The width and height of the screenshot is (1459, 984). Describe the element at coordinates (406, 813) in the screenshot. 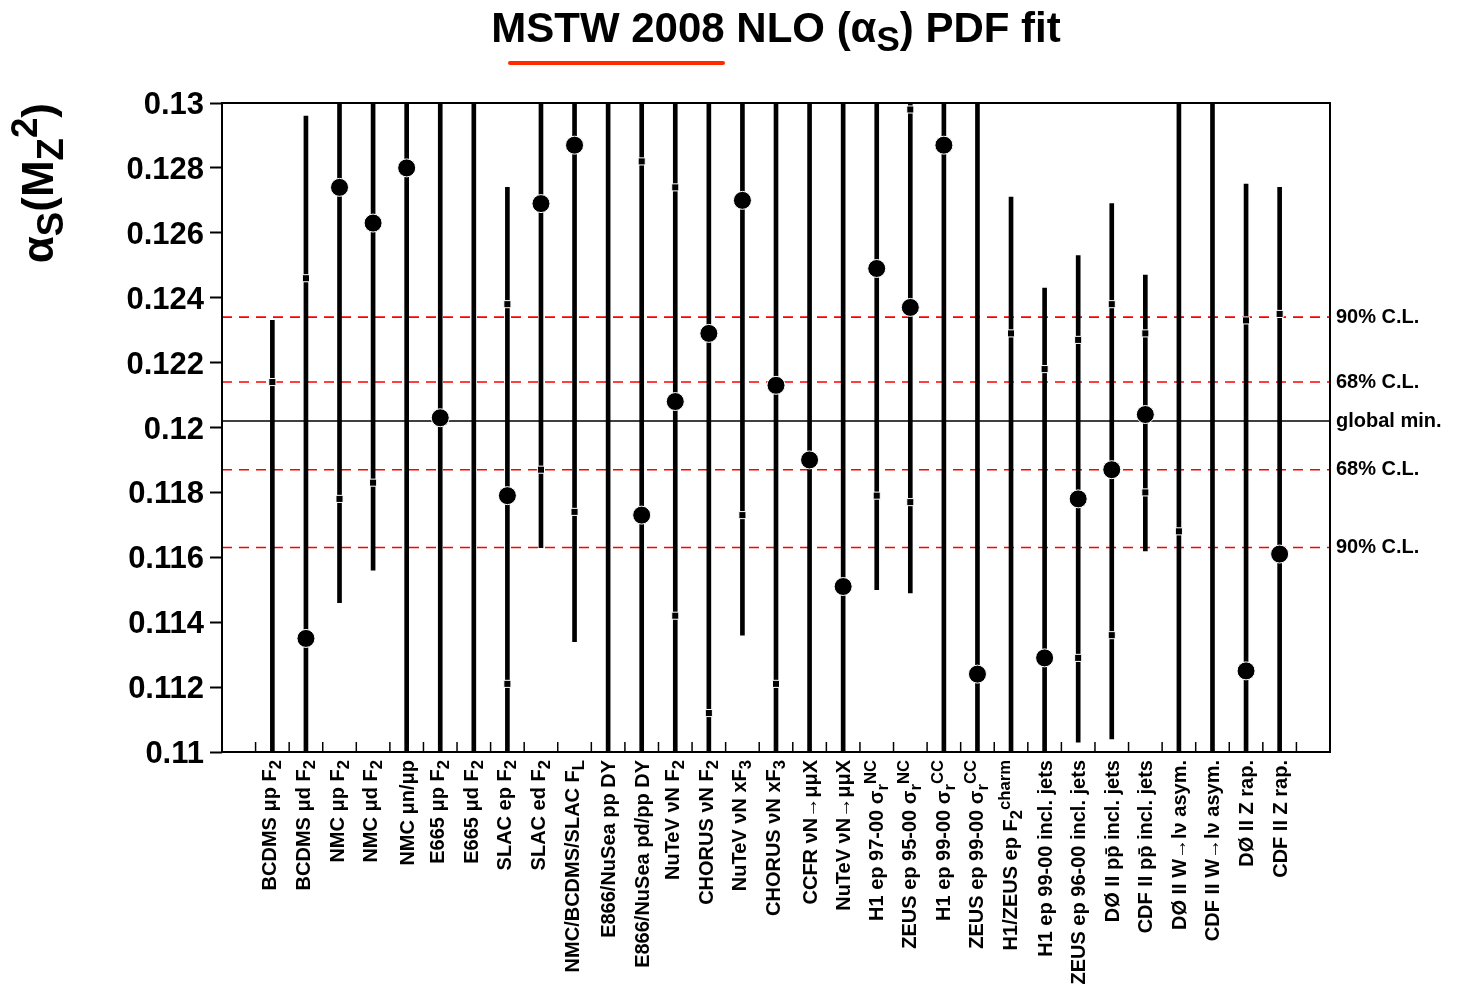

I see `x-tick-label: NMC μn/μp` at that location.